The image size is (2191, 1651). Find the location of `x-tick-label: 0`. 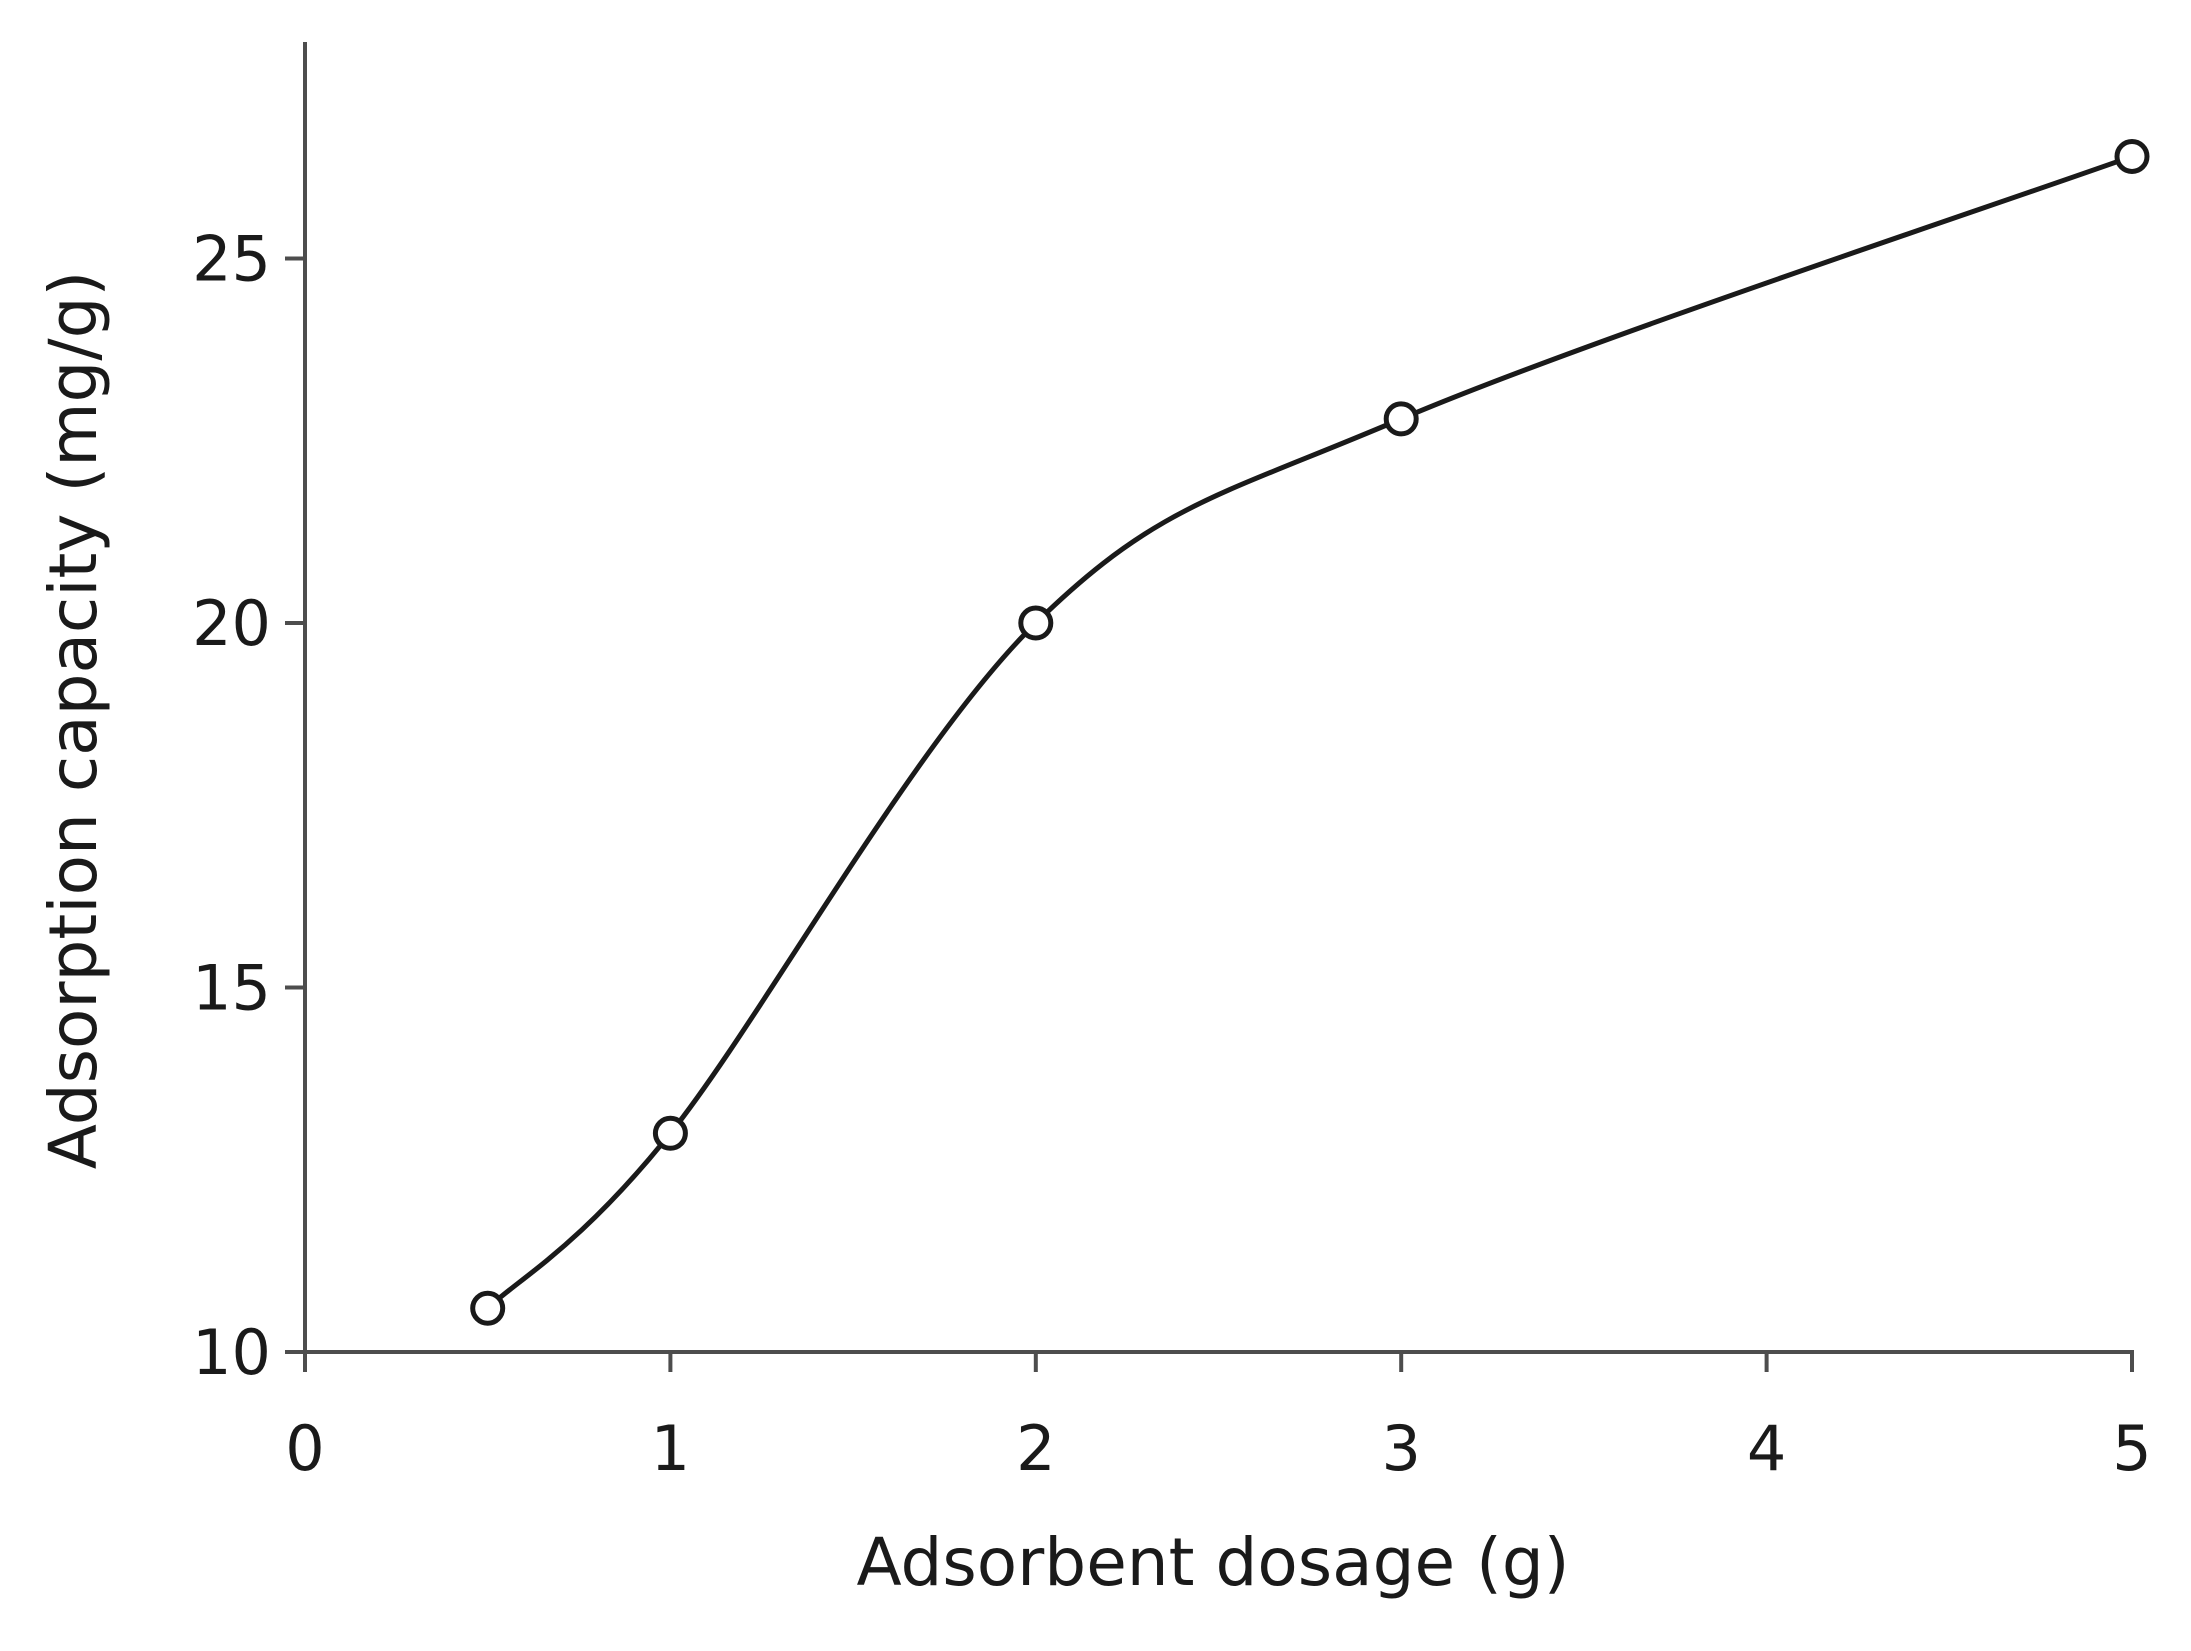

x-tick-label: 0 is located at coordinates (304, 1448).